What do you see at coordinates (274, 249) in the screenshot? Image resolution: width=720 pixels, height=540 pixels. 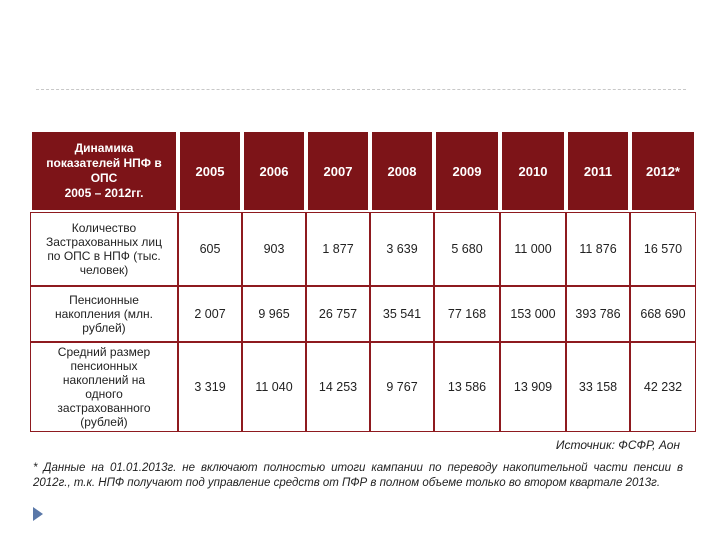 I see `table-cell: 903` at bounding box center [274, 249].